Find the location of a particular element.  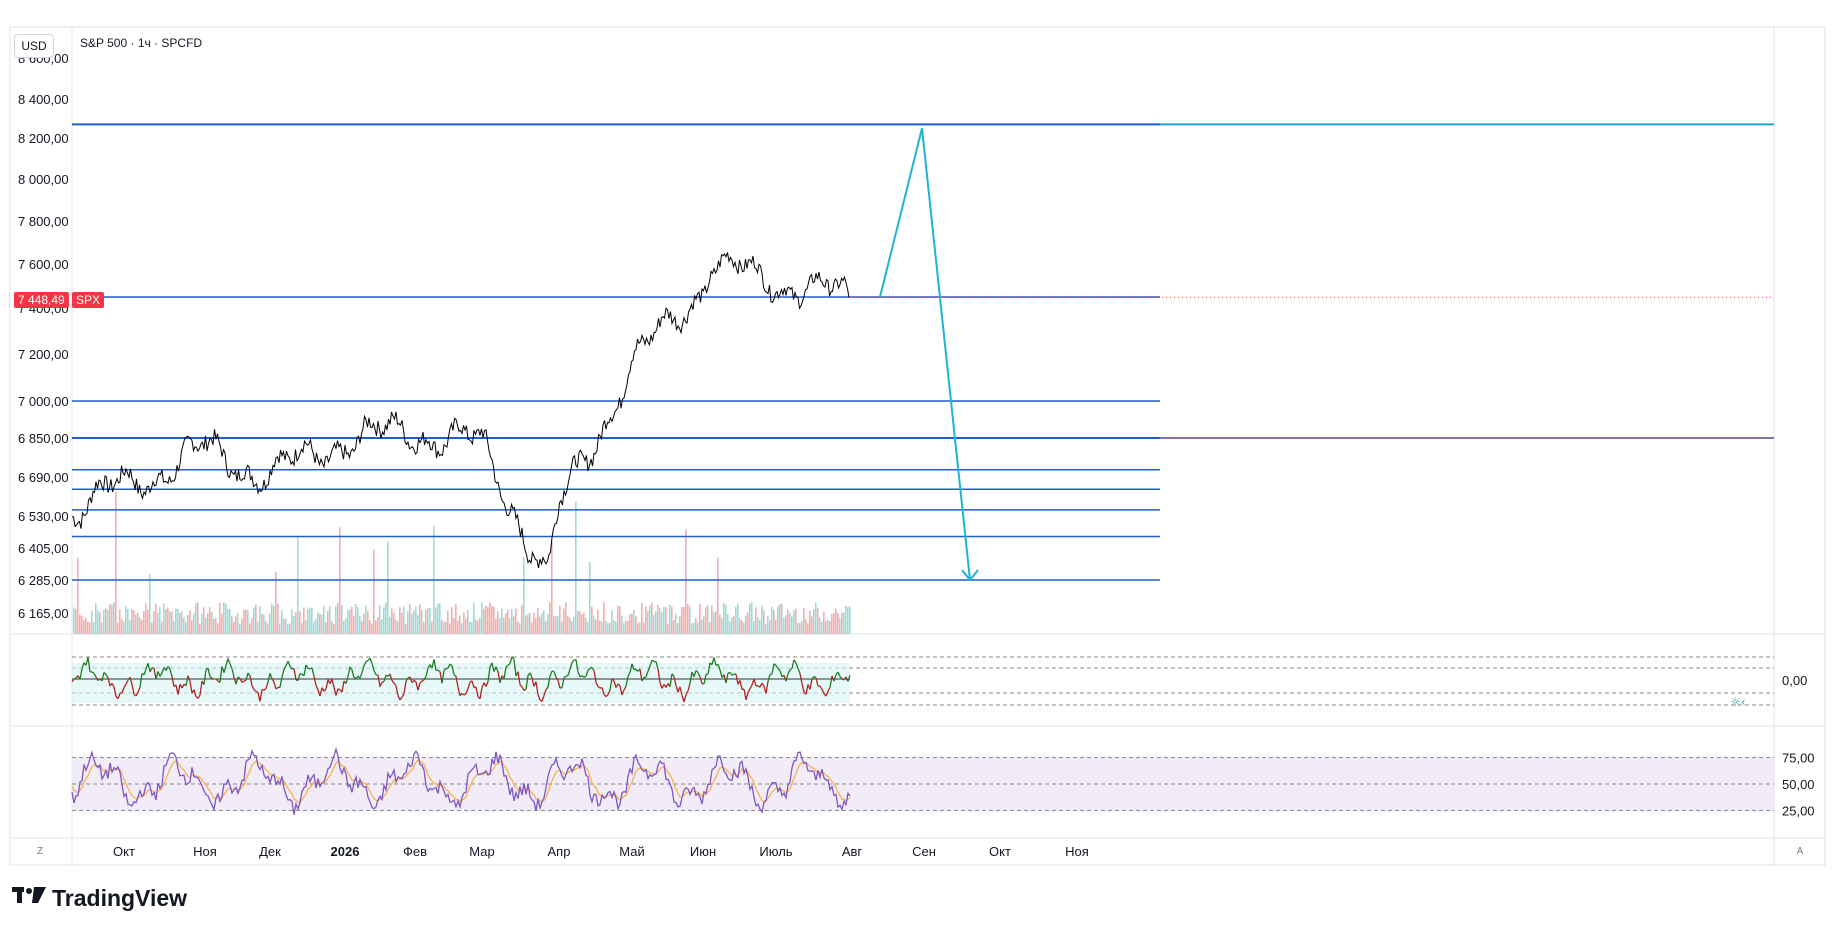

x-tick-label: Дек is located at coordinates (270, 851).